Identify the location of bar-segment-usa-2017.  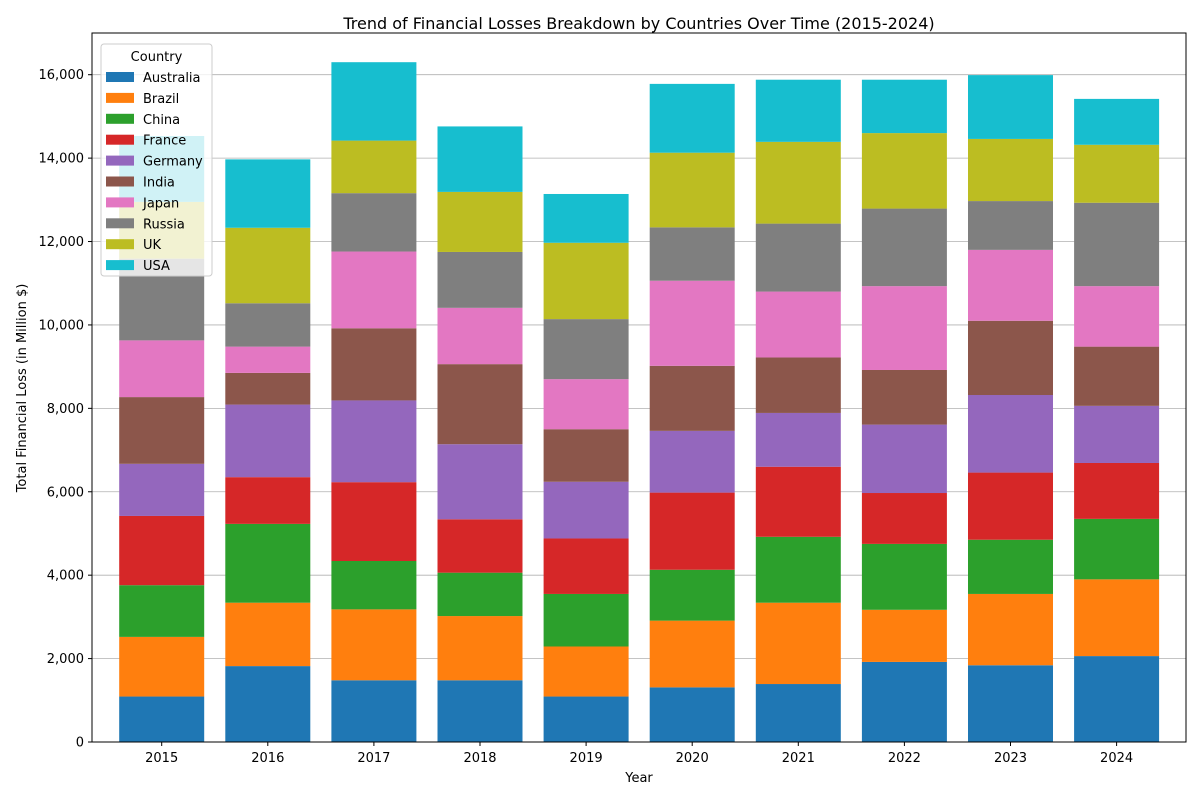
(374, 101).